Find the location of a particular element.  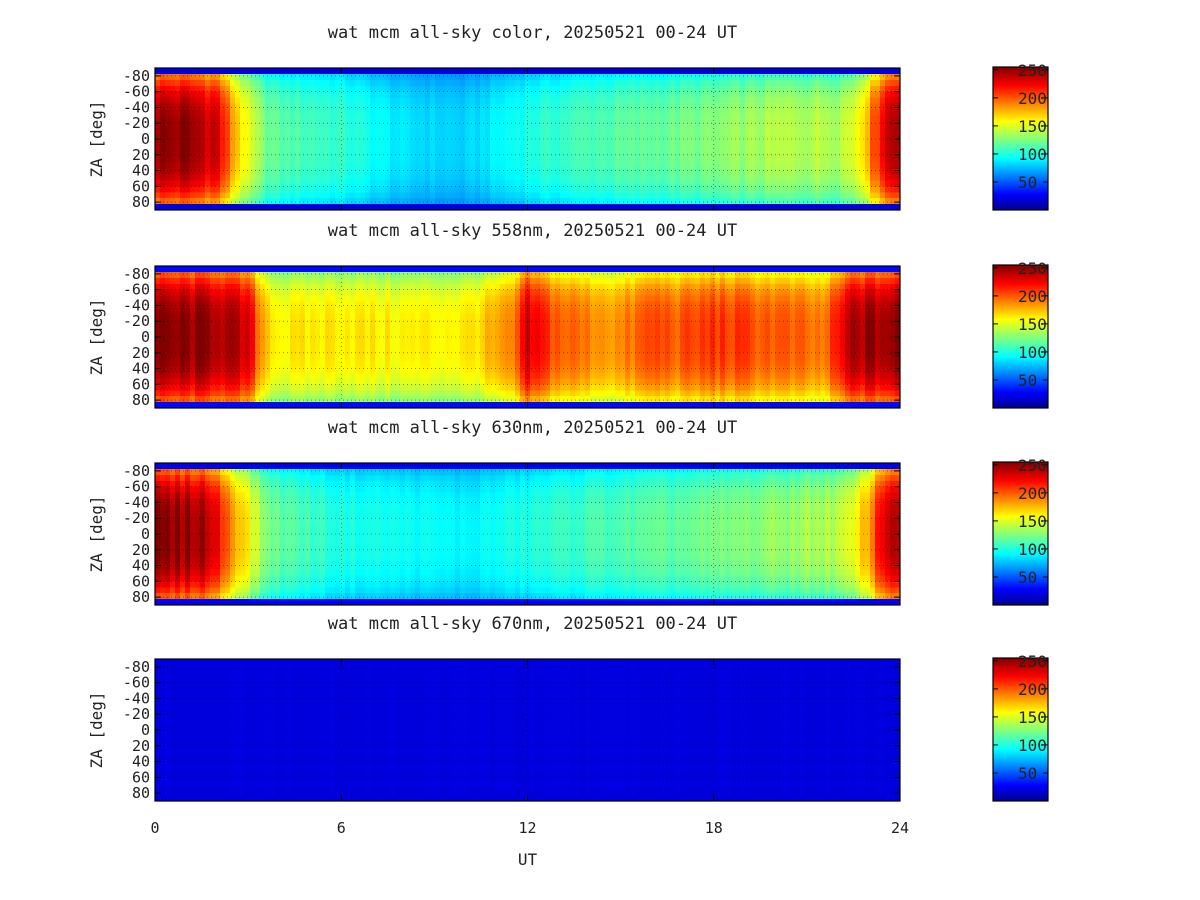

x-tick-label: 6 is located at coordinates (341, 828).